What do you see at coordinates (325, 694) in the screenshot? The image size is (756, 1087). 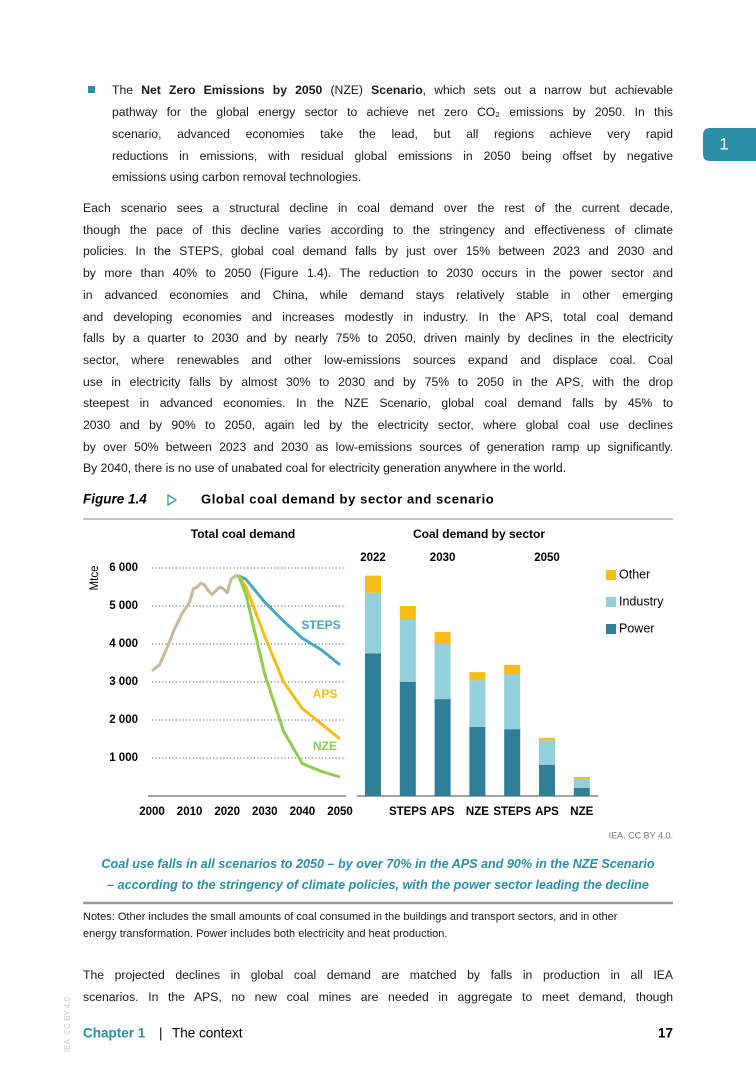 I see `series-label: APS` at bounding box center [325, 694].